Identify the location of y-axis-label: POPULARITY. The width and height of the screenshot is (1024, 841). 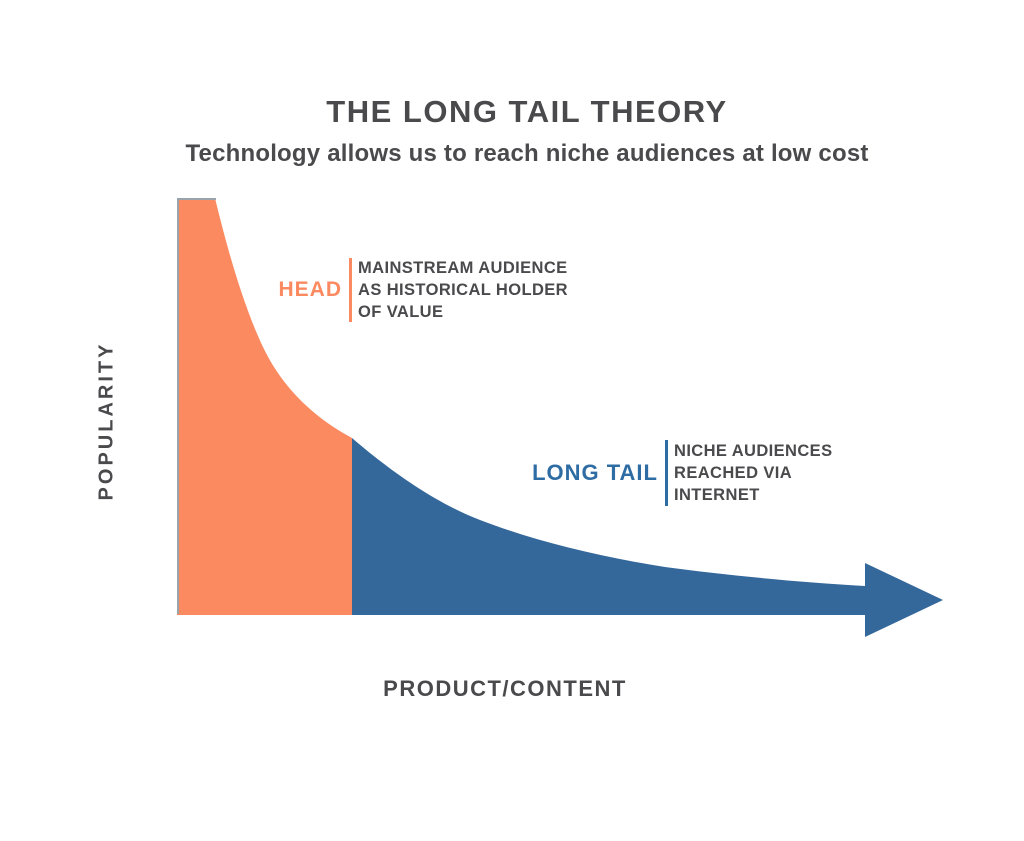
(106, 421).